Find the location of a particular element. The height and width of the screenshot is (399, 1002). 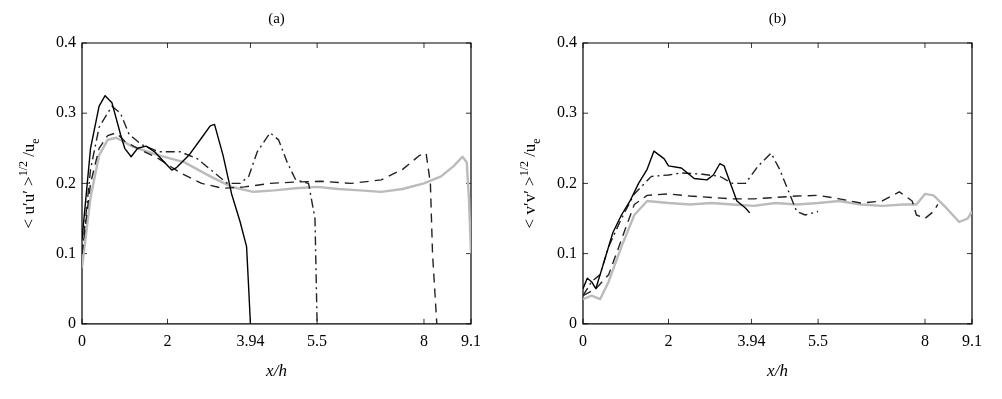

y-axis-title: < u′u′ >1/2 /ue is located at coordinates (29, 183).